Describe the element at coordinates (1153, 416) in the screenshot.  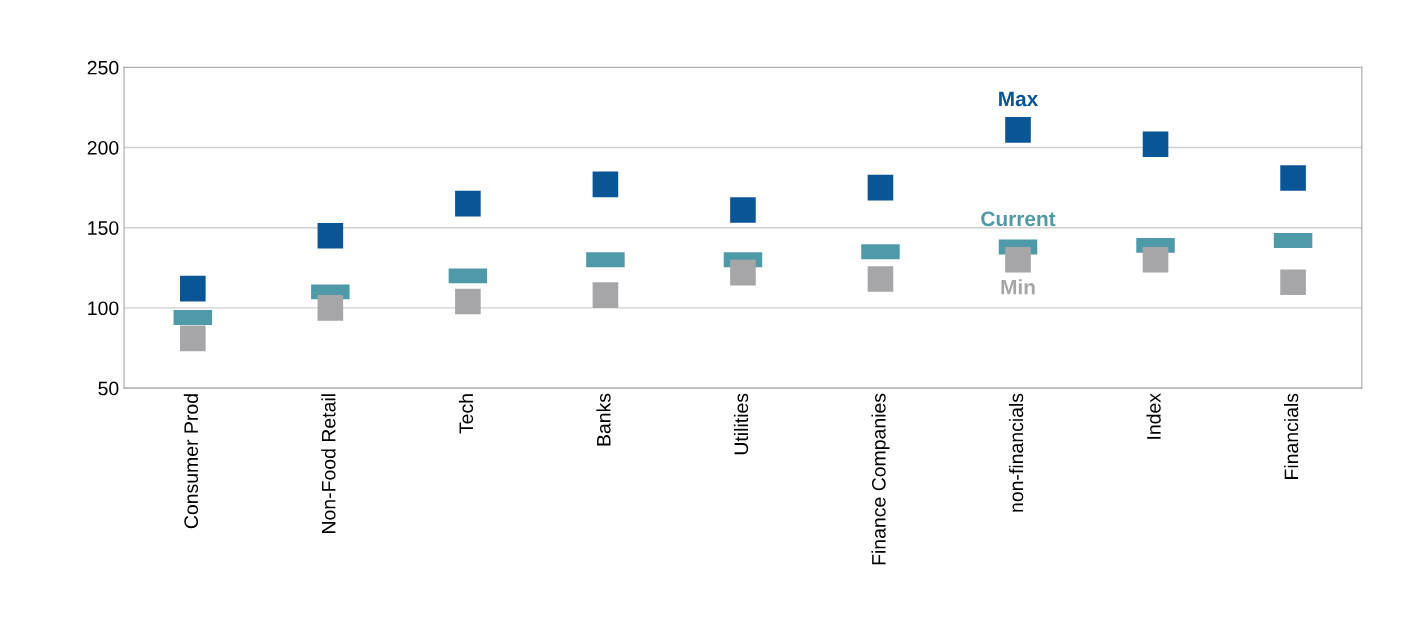
I see `x-tick-label: Index` at that location.